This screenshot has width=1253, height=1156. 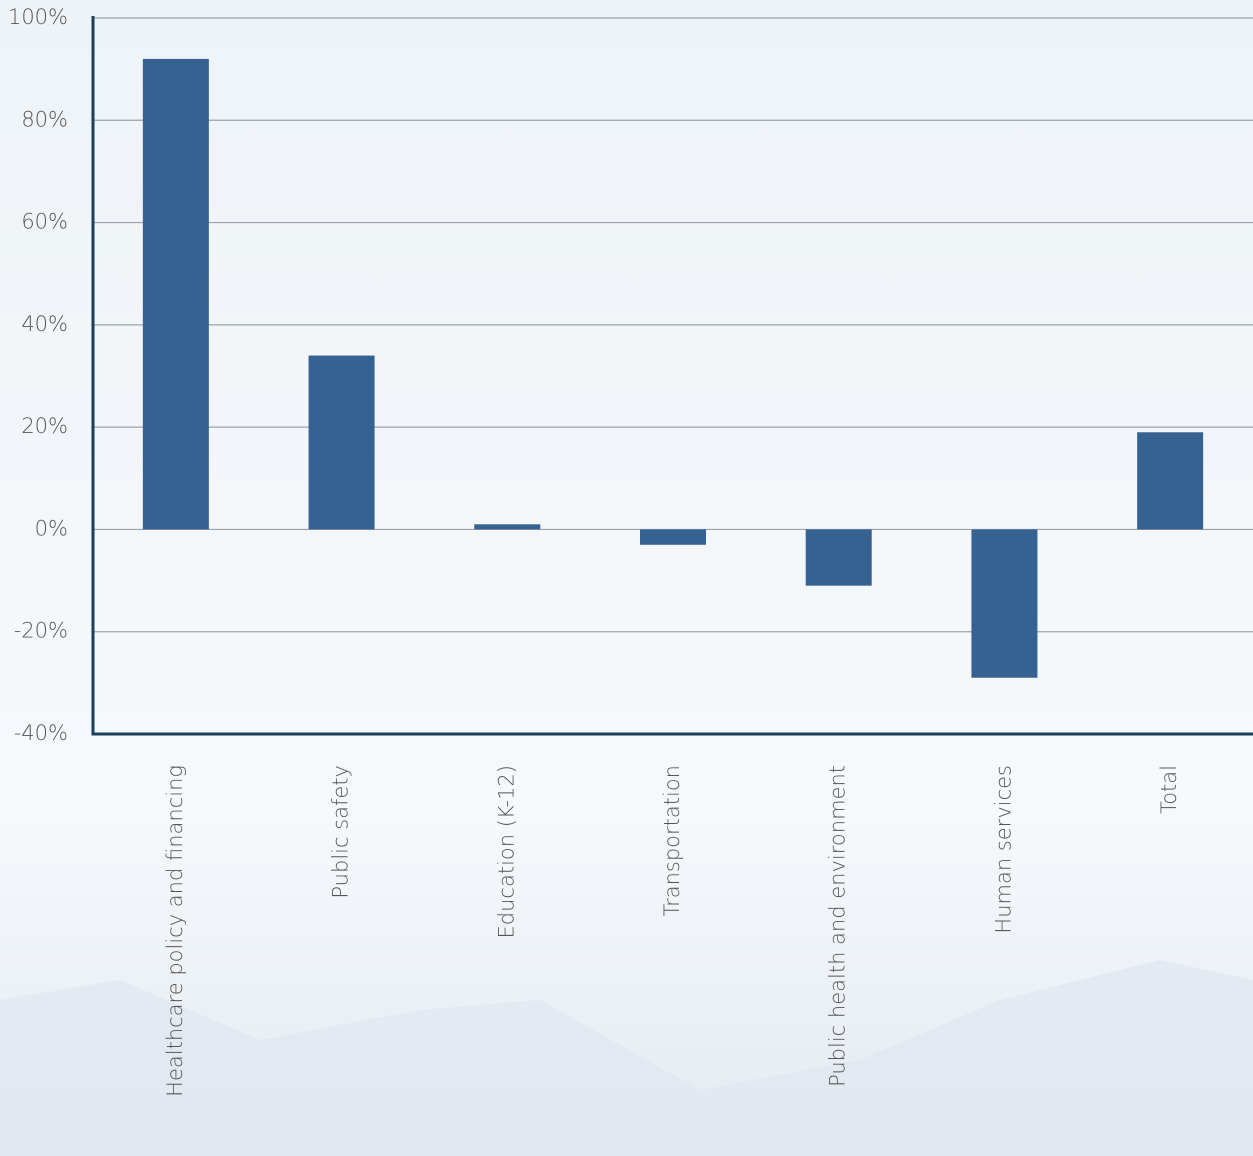 What do you see at coordinates (44, 222) in the screenshot?
I see `y-tick-label: 60%` at bounding box center [44, 222].